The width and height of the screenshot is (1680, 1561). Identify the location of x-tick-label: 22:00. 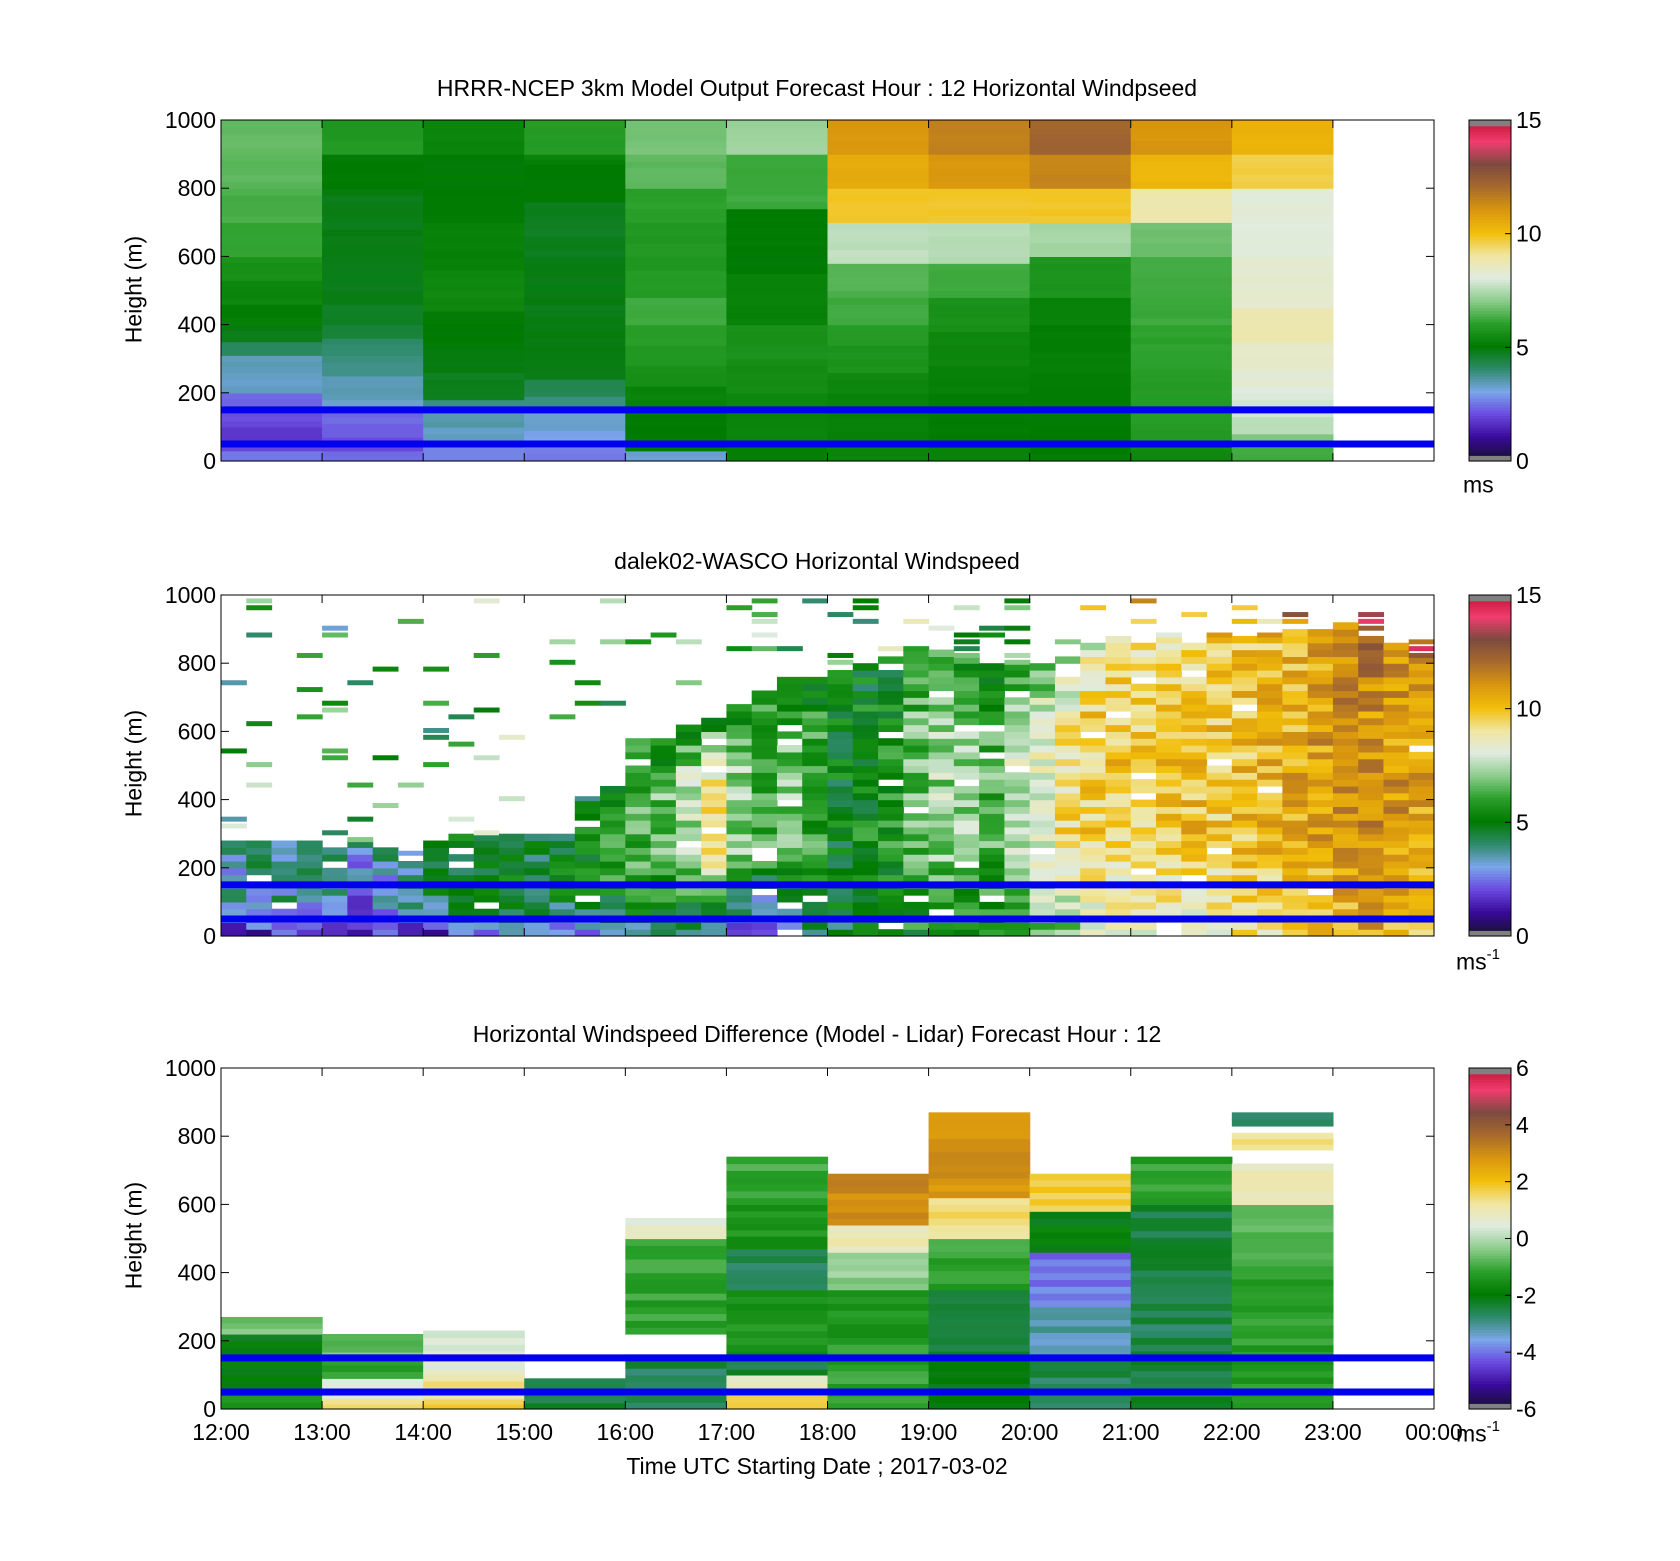
(1232, 1432).